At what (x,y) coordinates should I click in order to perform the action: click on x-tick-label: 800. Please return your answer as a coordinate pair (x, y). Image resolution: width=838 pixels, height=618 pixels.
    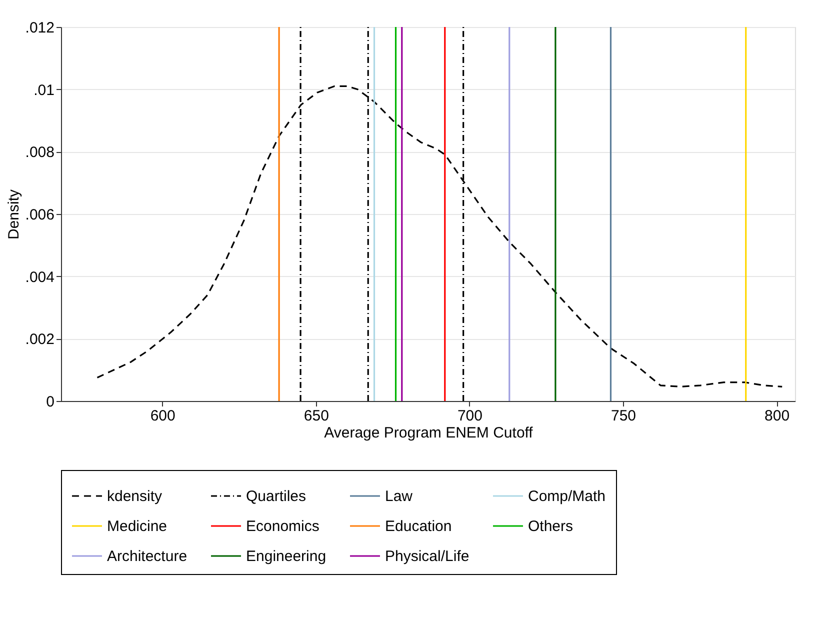
    Looking at the image, I should click on (777, 416).